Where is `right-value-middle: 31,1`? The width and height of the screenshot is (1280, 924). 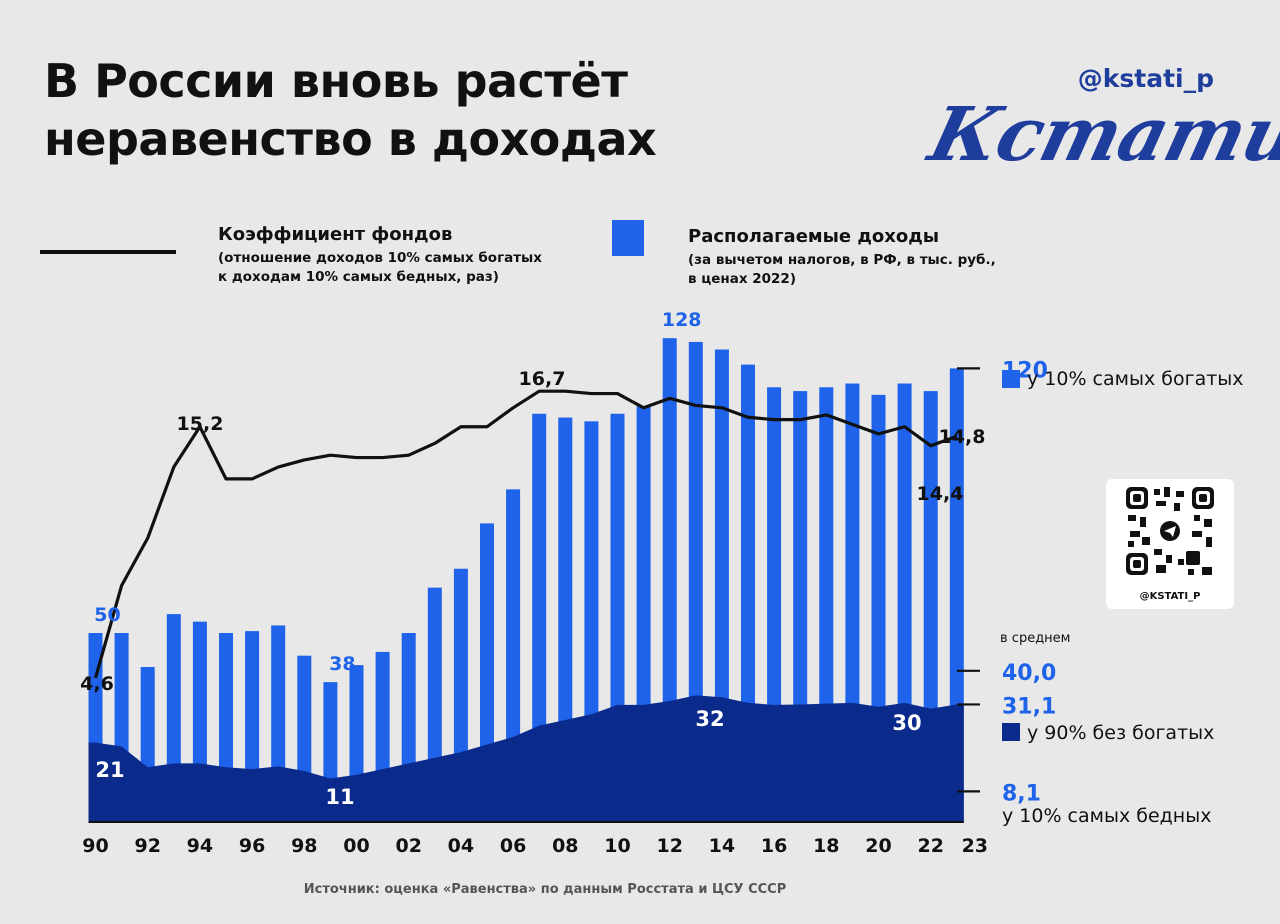 right-value-middle: 31,1 is located at coordinates (1029, 706).